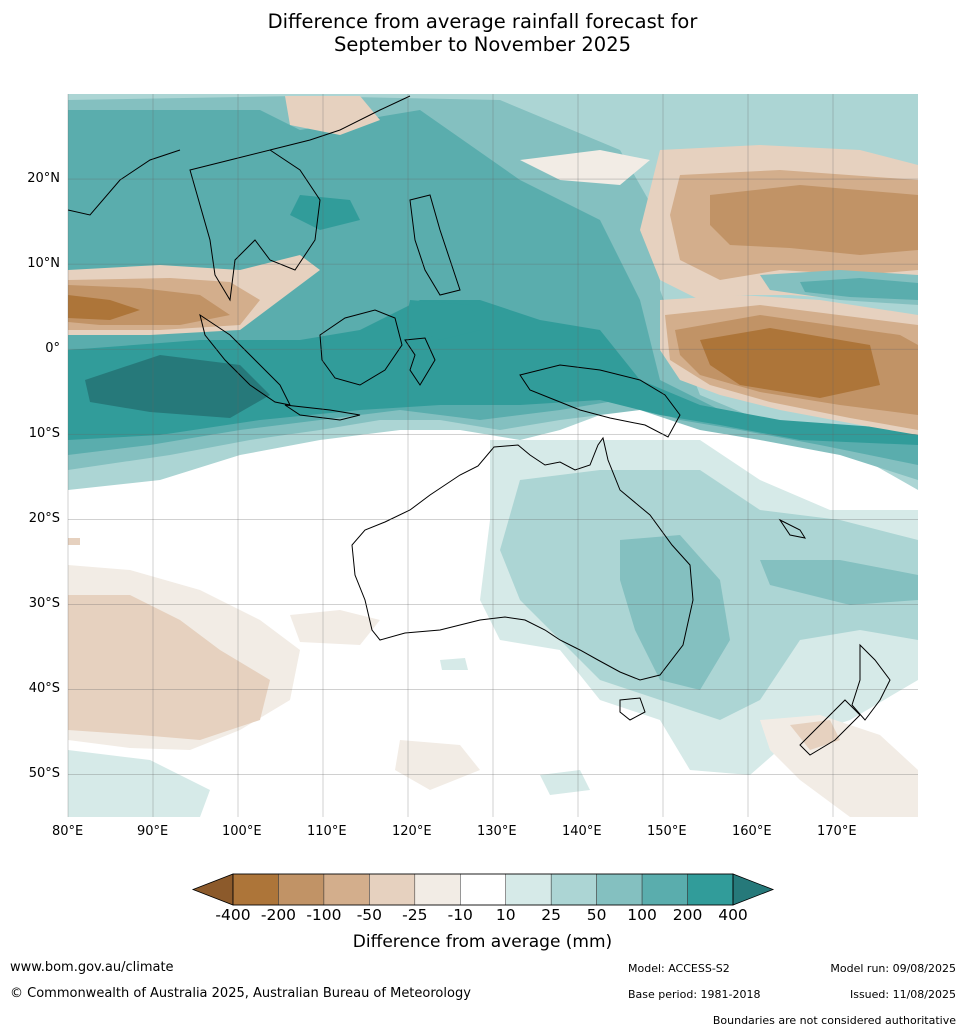  Describe the element at coordinates (44, 434) in the screenshot. I see `latitude-label: 10°S` at that location.